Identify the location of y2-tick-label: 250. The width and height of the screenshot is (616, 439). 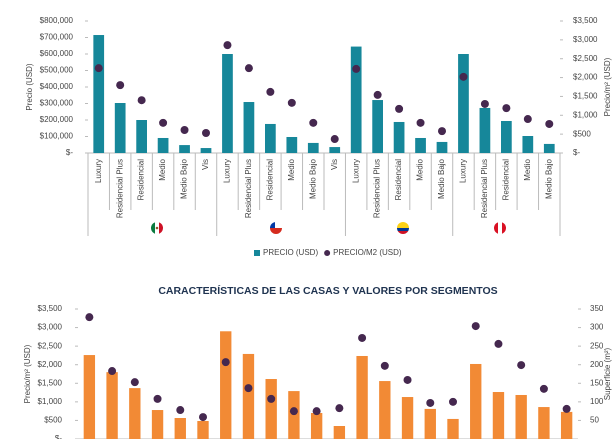
(597, 345).